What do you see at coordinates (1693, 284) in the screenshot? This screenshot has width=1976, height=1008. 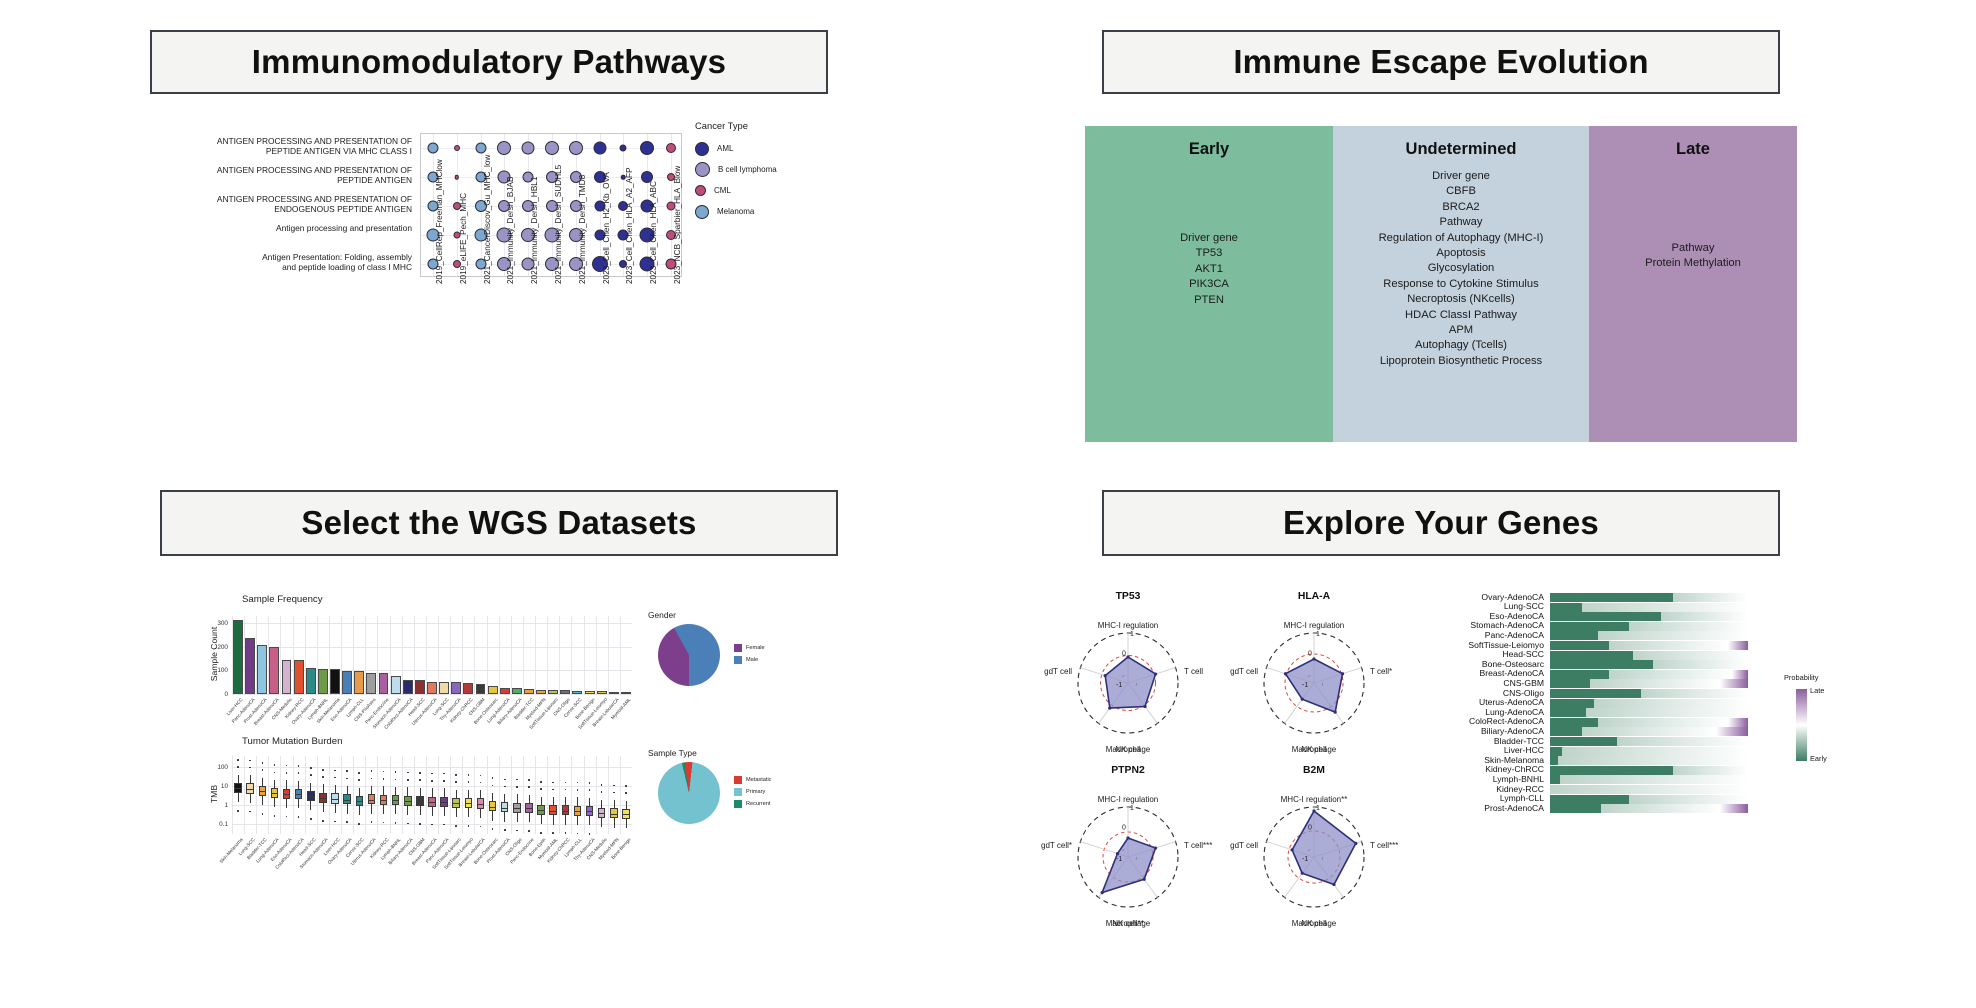 I see `evolution-column-late: Late Pathway Protein Methylation` at bounding box center [1693, 284].